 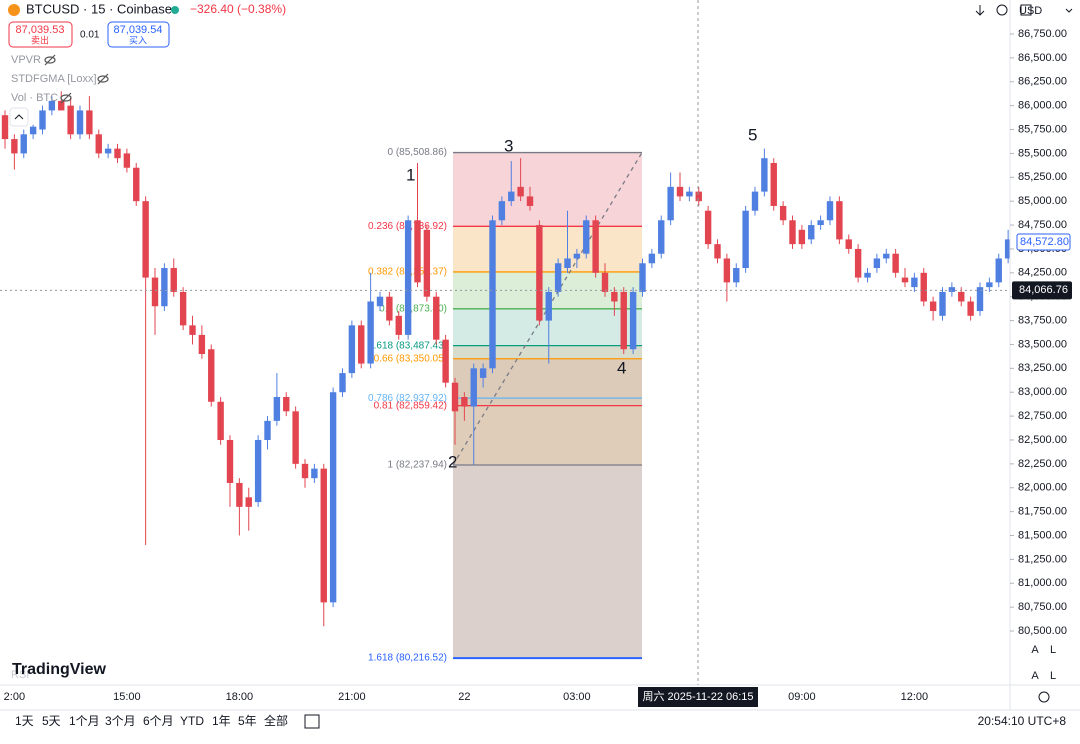 I want to click on reset-icon, so click(x=1002, y=10).